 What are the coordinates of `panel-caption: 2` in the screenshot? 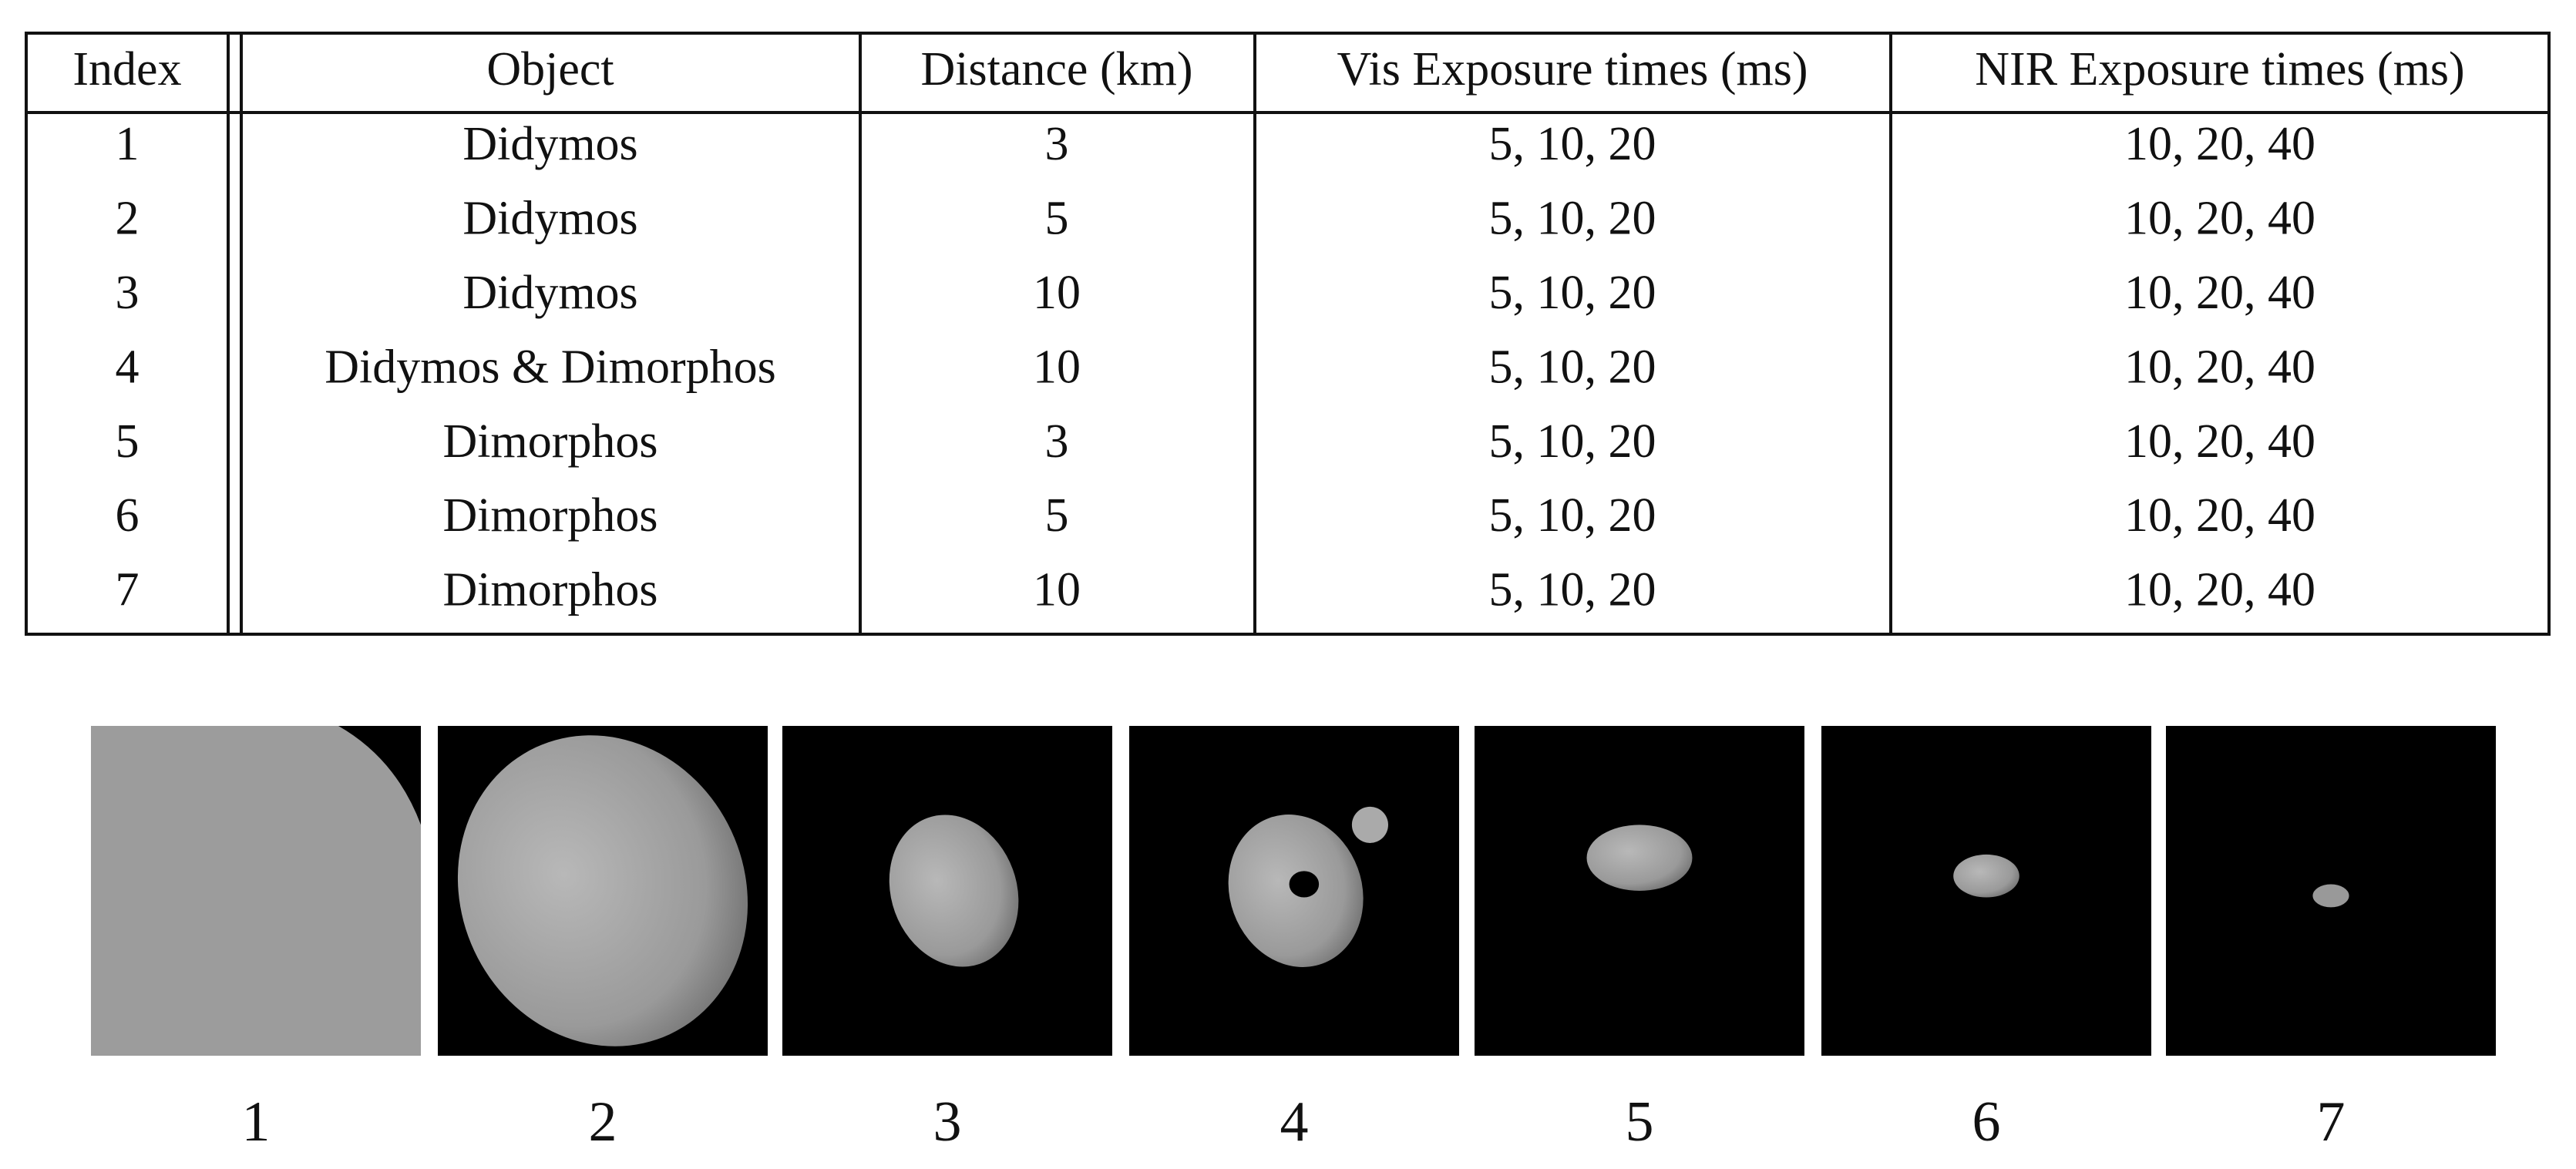 It's located at (603, 1122).